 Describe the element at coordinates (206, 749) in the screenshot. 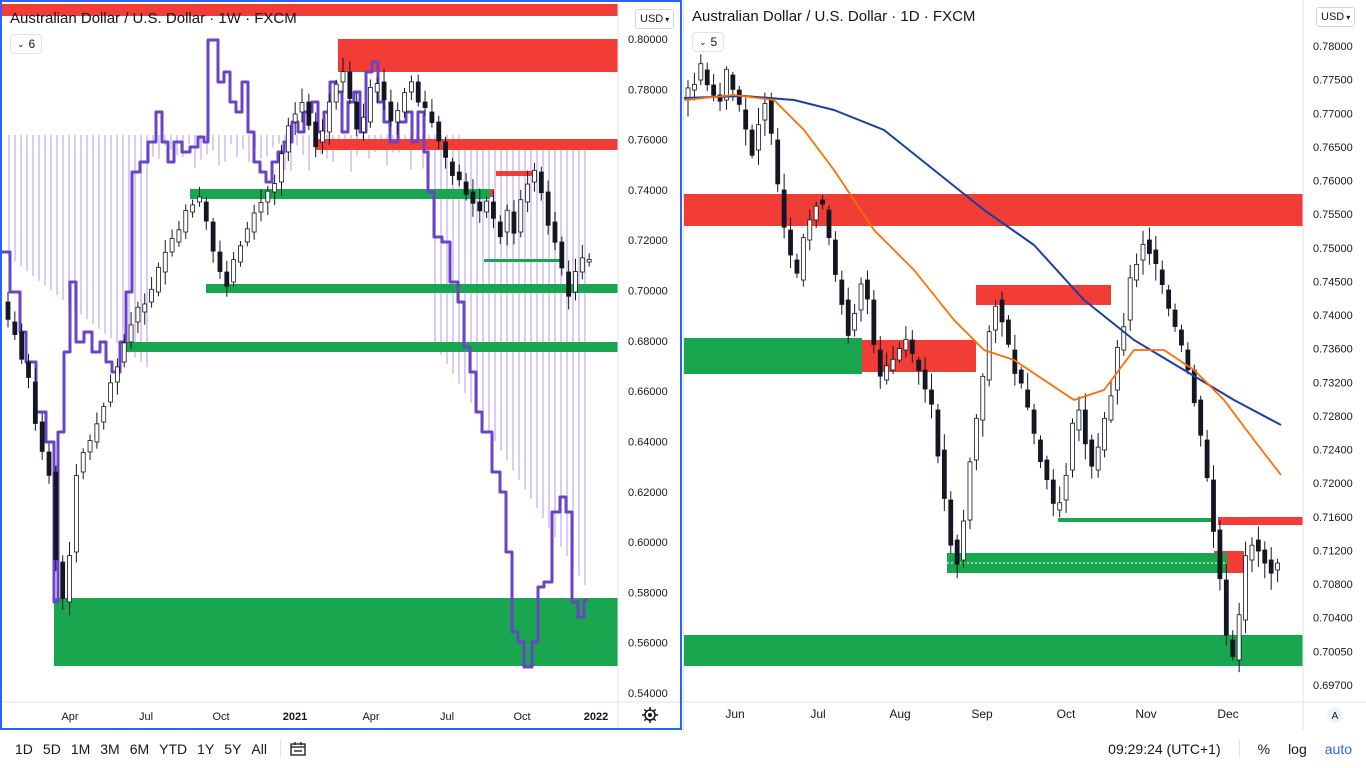

I see `timeframe-1y: 1Y` at that location.